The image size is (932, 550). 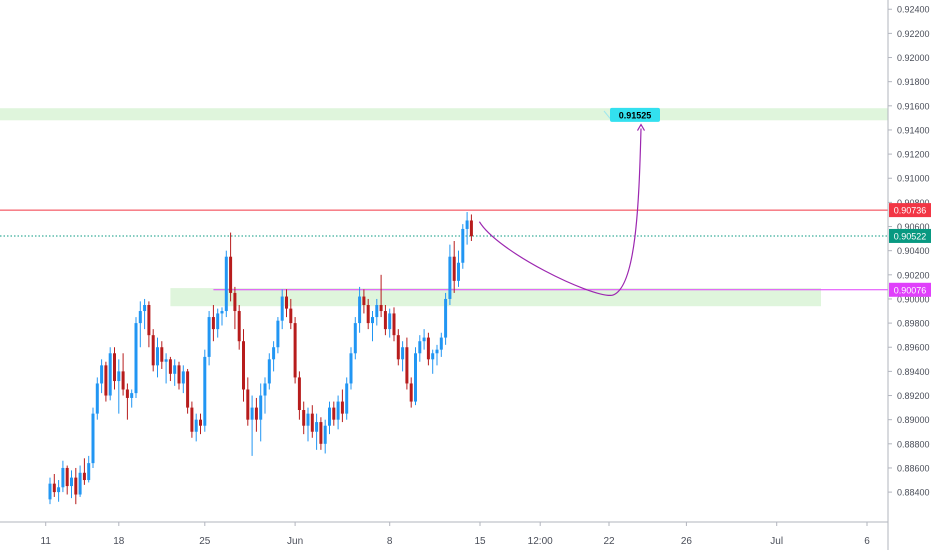 I want to click on price-label-text-1: 0.90522, so click(x=910, y=236).